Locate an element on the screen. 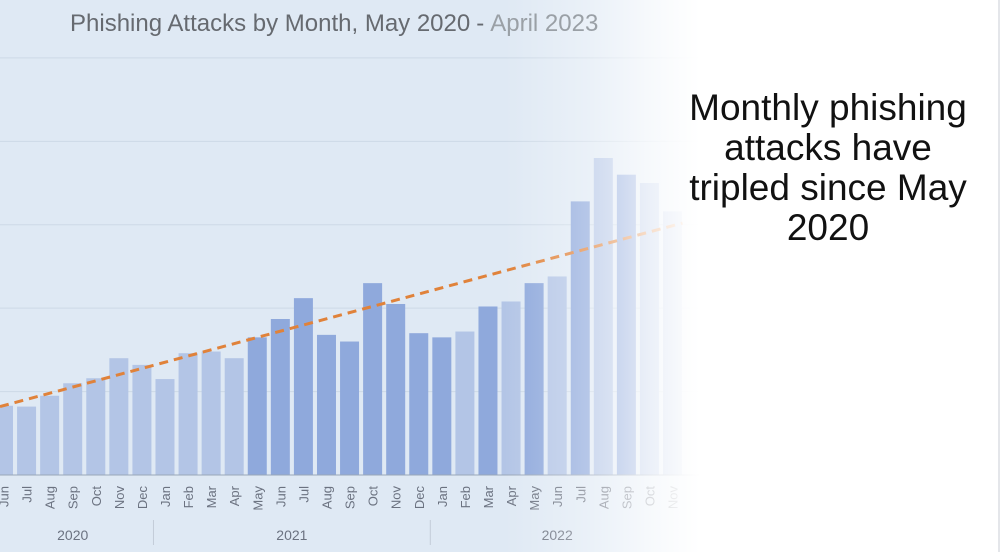 The image size is (1000, 552). chart-title-end: April 2023 is located at coordinates (544, 23).